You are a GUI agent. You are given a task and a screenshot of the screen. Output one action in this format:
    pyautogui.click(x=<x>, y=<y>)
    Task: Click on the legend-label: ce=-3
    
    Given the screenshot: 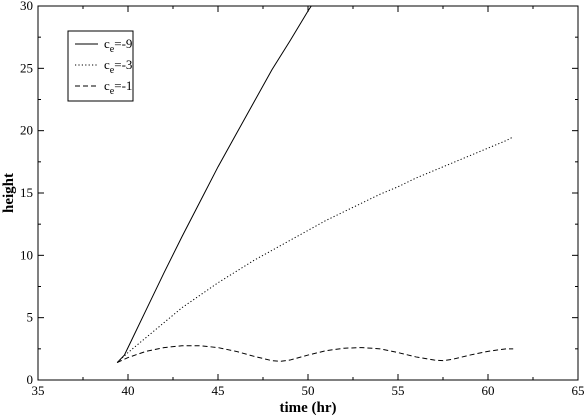 What is the action you would take?
    pyautogui.click(x=118, y=66)
    